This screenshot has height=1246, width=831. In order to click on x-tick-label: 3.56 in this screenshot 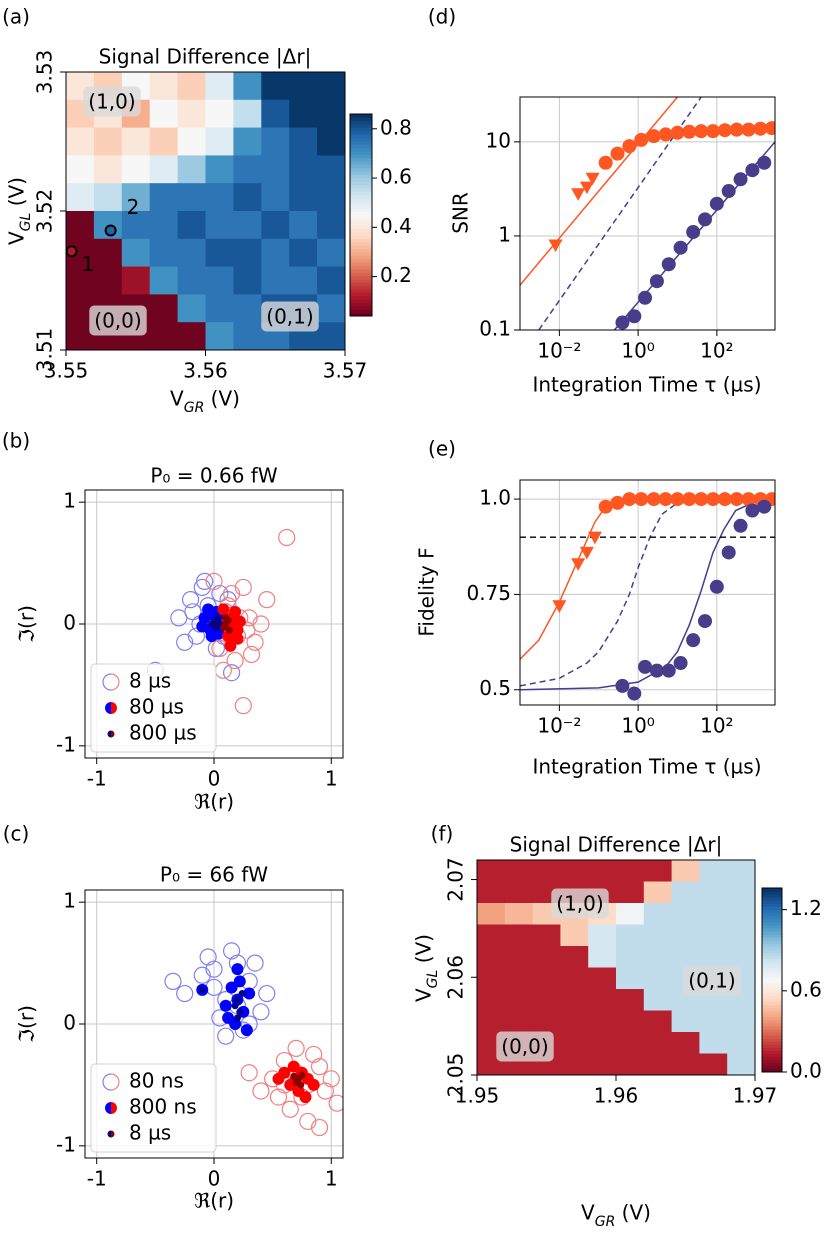, I will do `click(205, 371)`.